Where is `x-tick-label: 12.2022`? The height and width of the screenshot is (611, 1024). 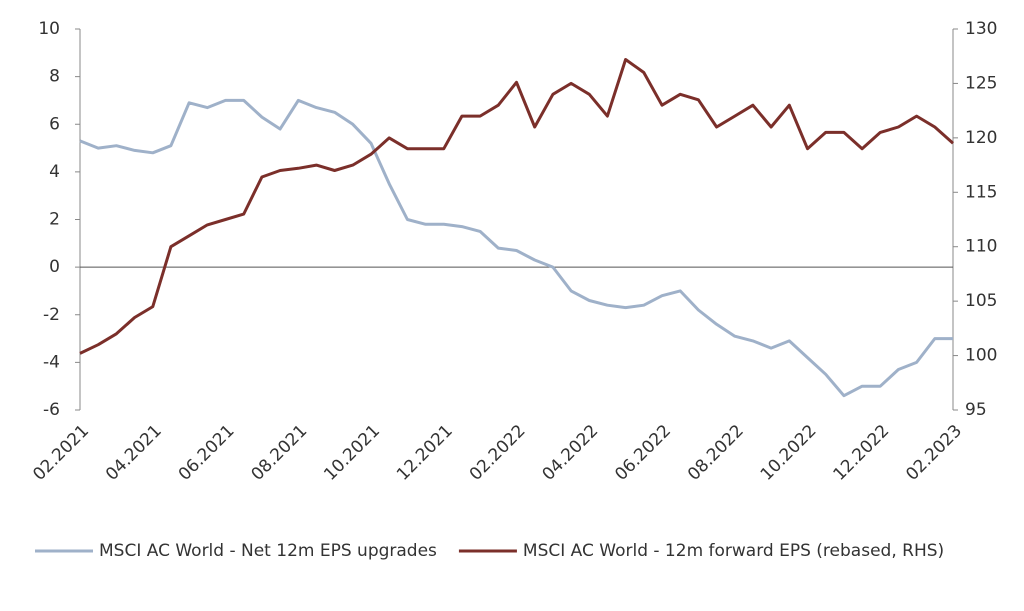 x-tick-label: 12.2022 is located at coordinates (861, 453).